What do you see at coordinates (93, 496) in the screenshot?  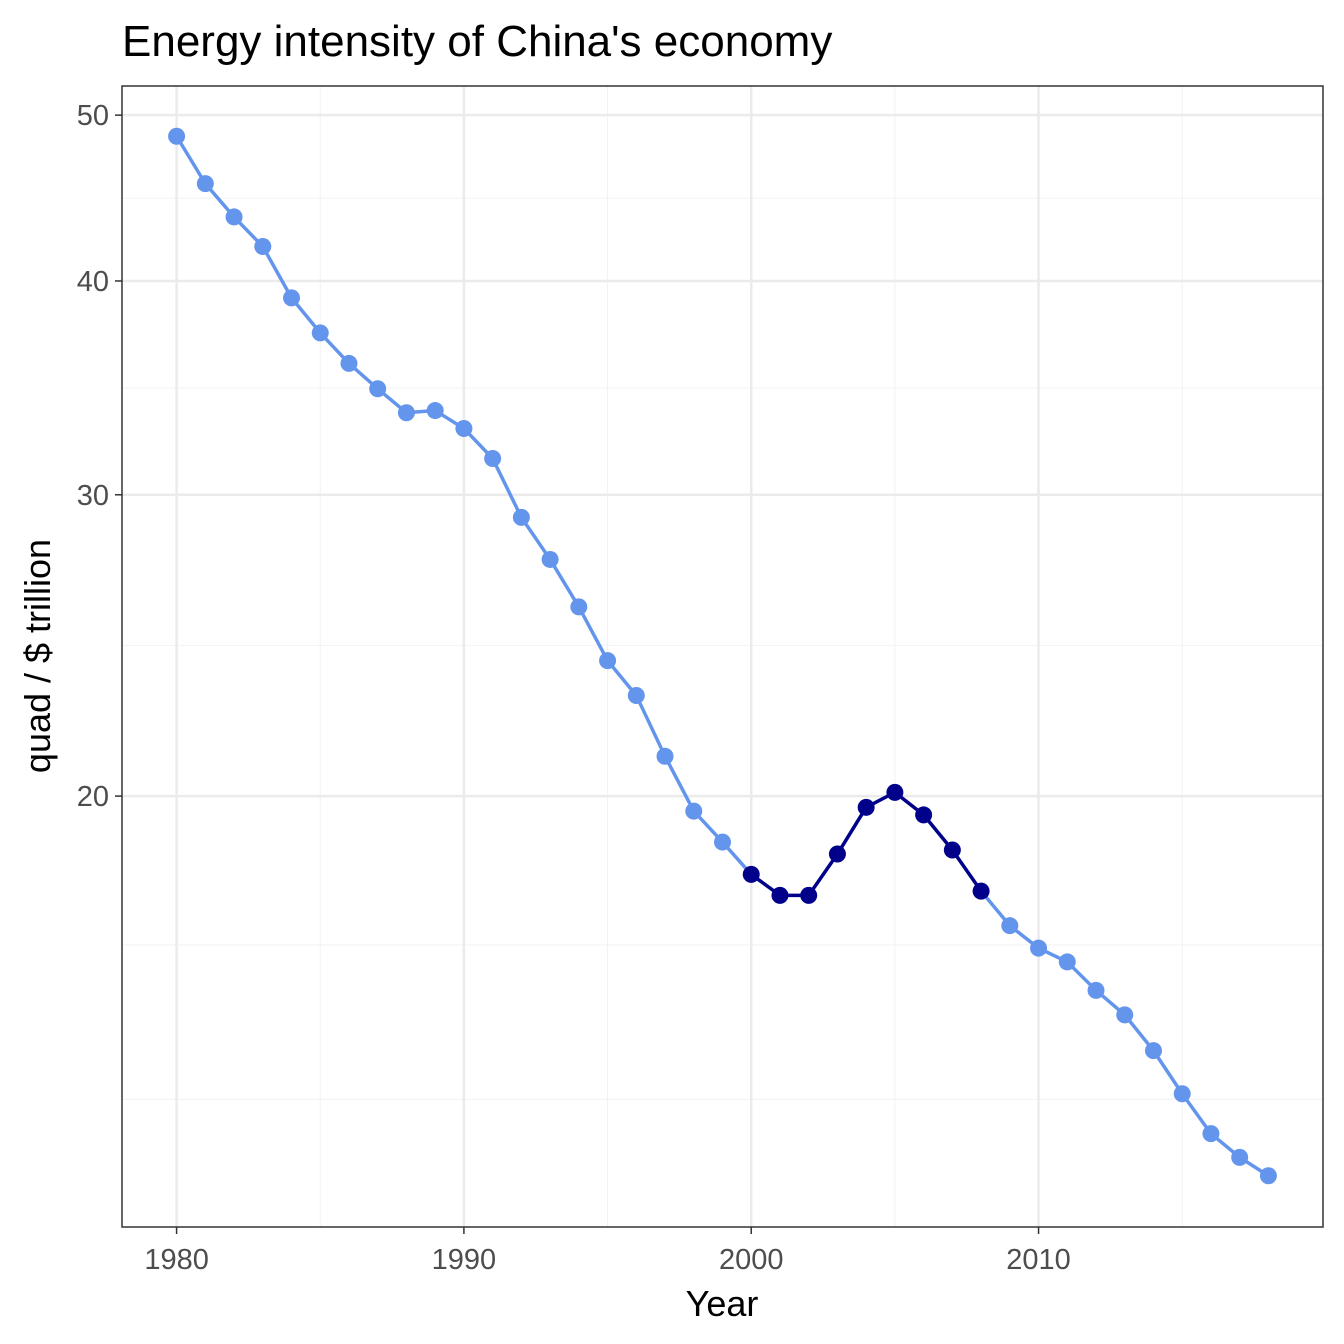 I see `y-tick-label: 30` at bounding box center [93, 496].